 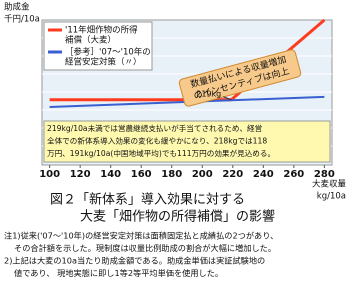 What do you see at coordinates (293, 174) in the screenshot?
I see `x-tick-label: 260` at bounding box center [293, 174].